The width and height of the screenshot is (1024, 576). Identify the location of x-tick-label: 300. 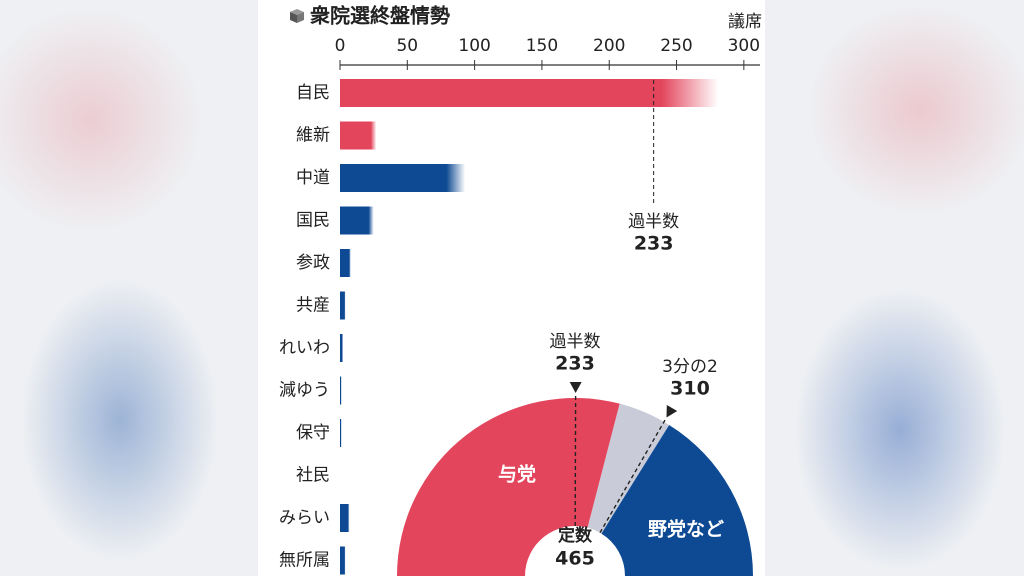
(744, 46).